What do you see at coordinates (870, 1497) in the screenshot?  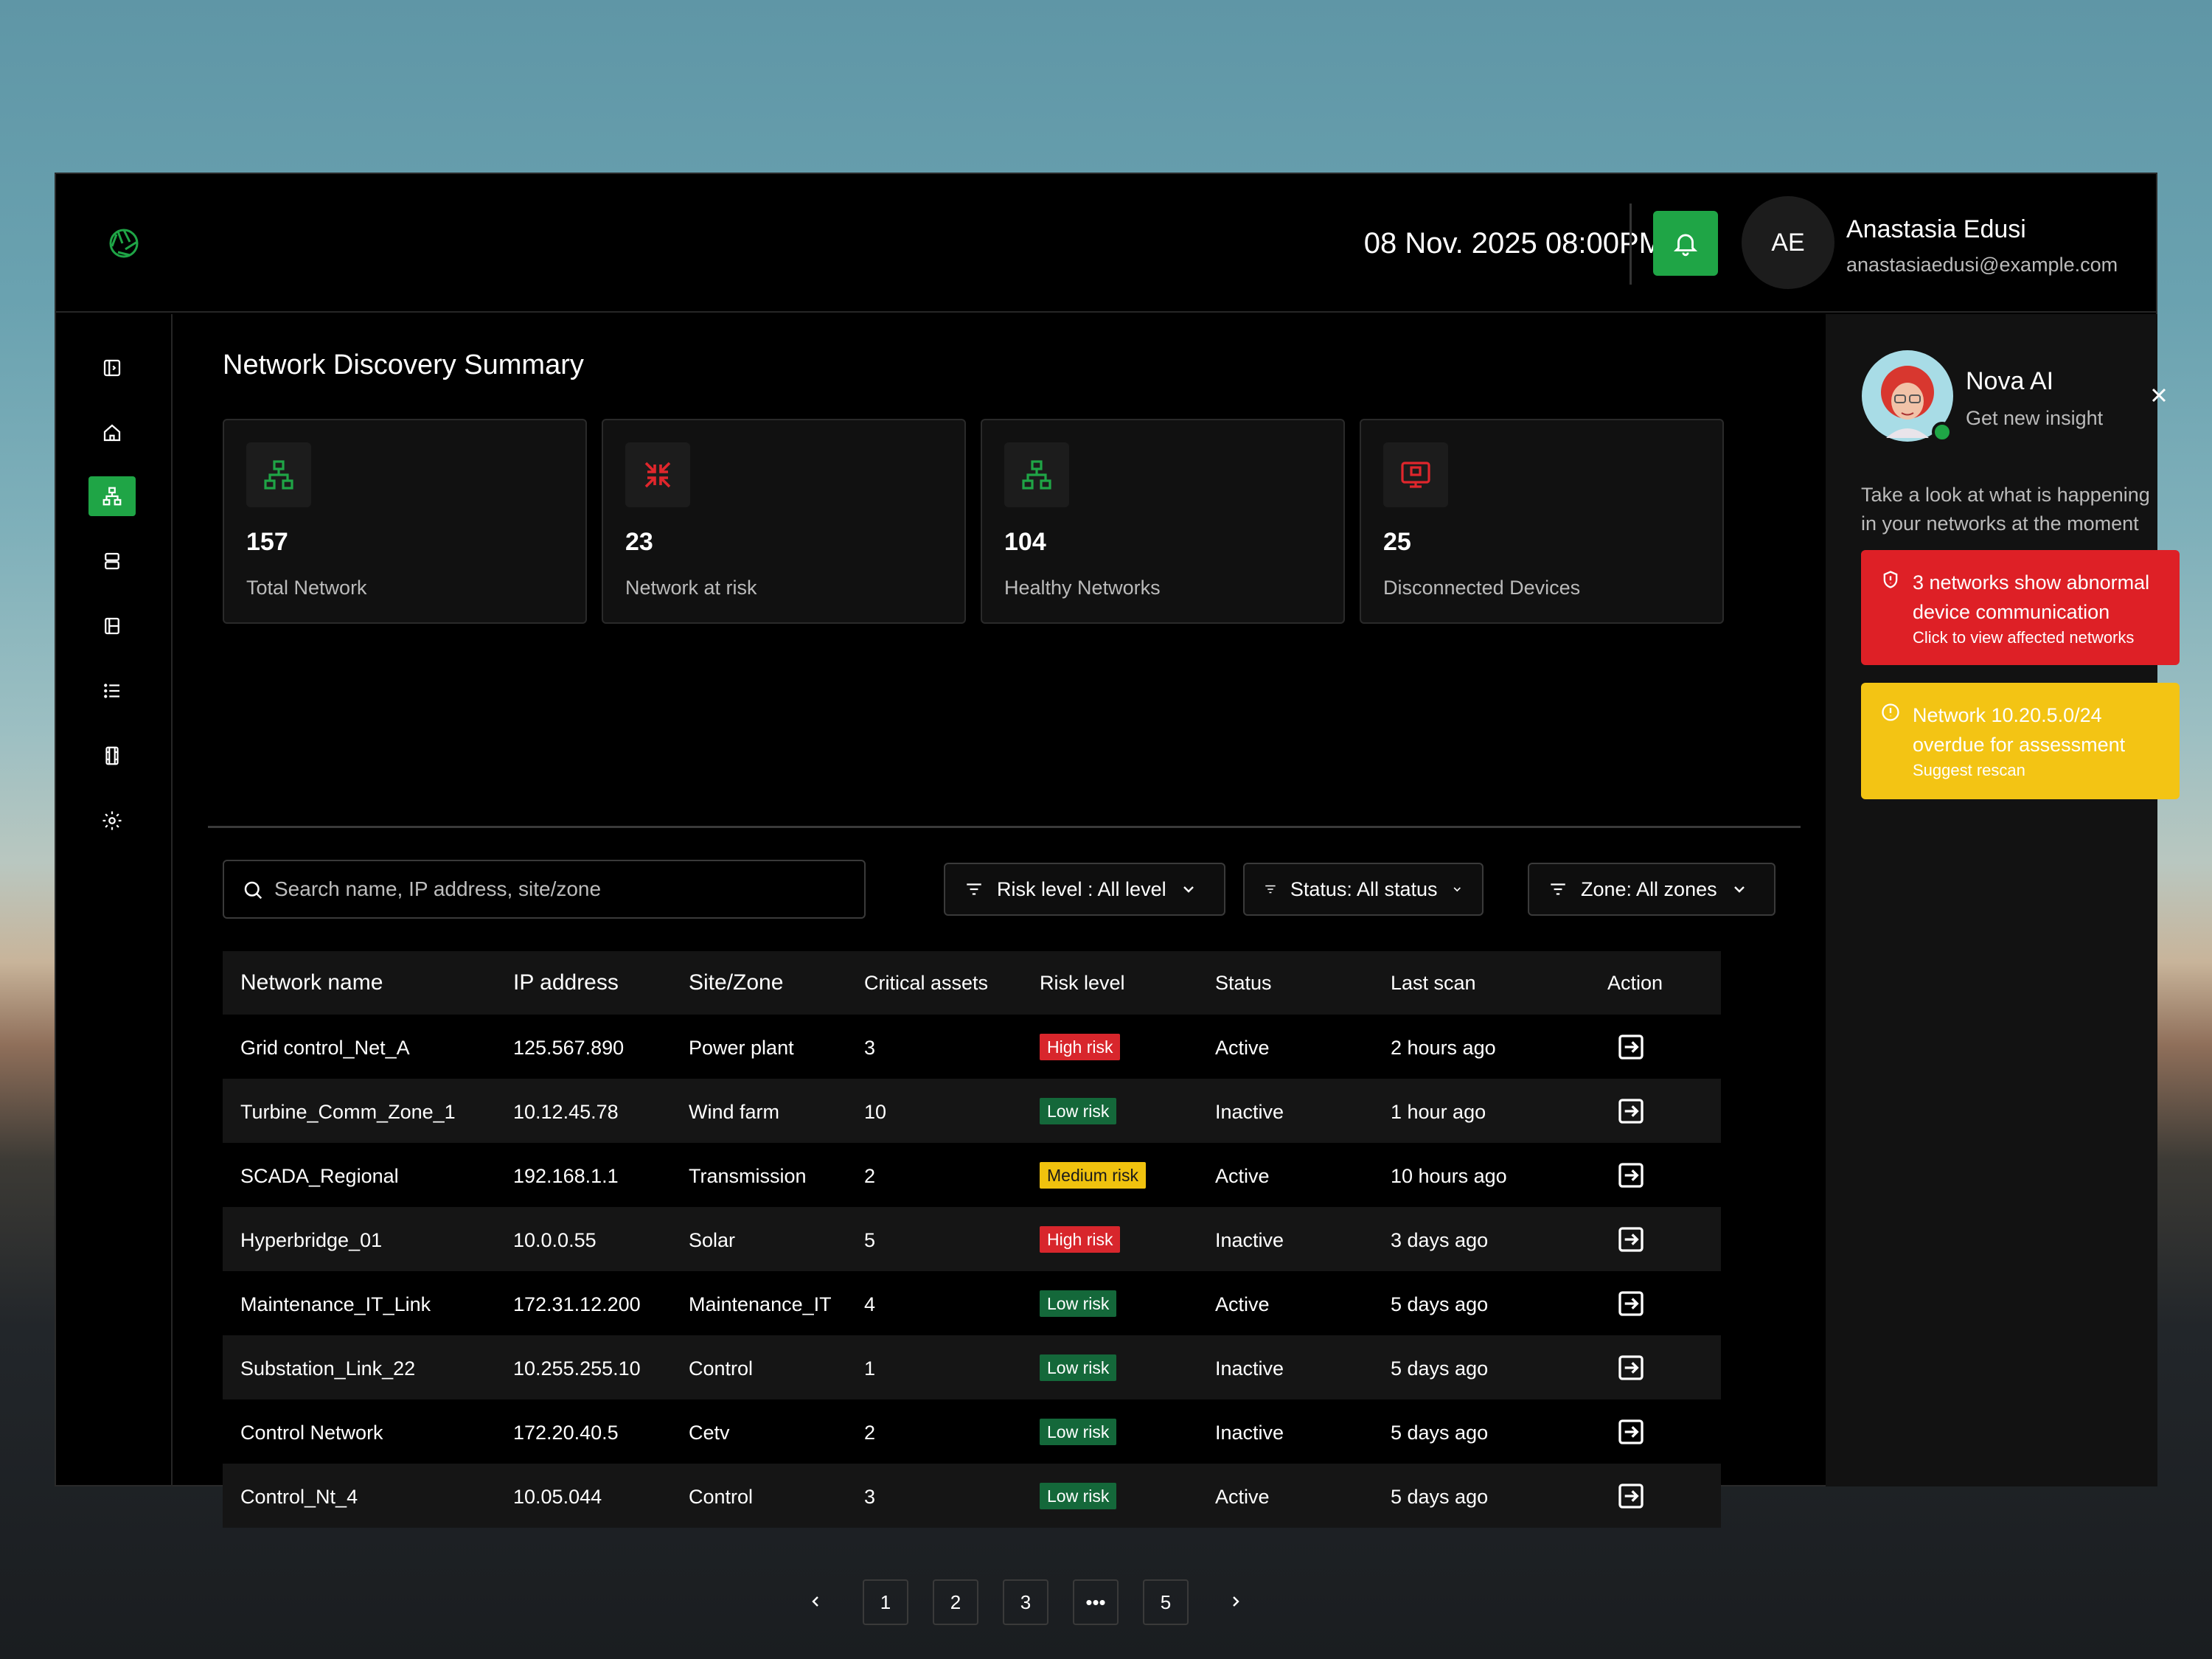 I see `cell-critical: 3` at bounding box center [870, 1497].